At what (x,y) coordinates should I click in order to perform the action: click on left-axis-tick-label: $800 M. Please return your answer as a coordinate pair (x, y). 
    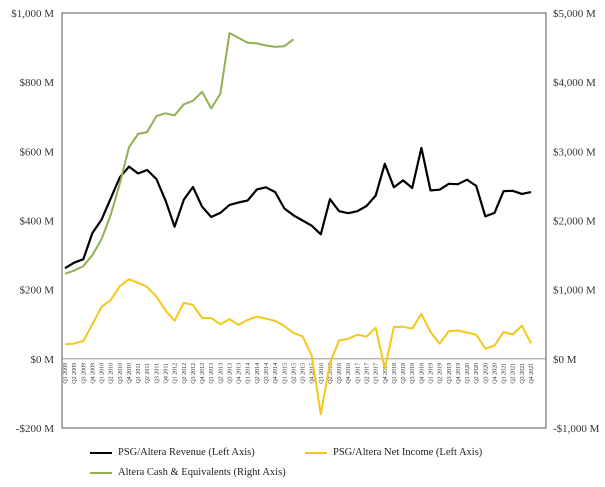
    Looking at the image, I should click on (36, 83).